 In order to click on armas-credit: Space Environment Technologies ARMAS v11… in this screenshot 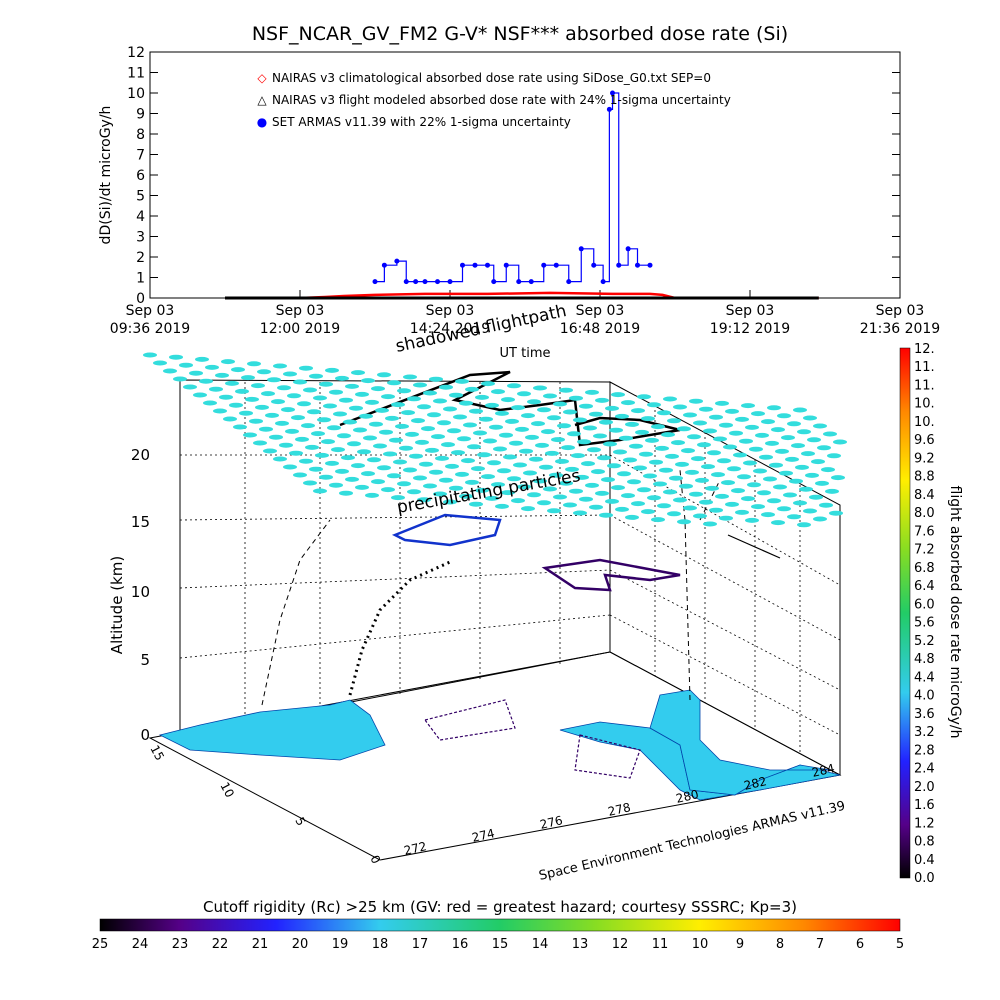, I will do `click(692, 841)`.